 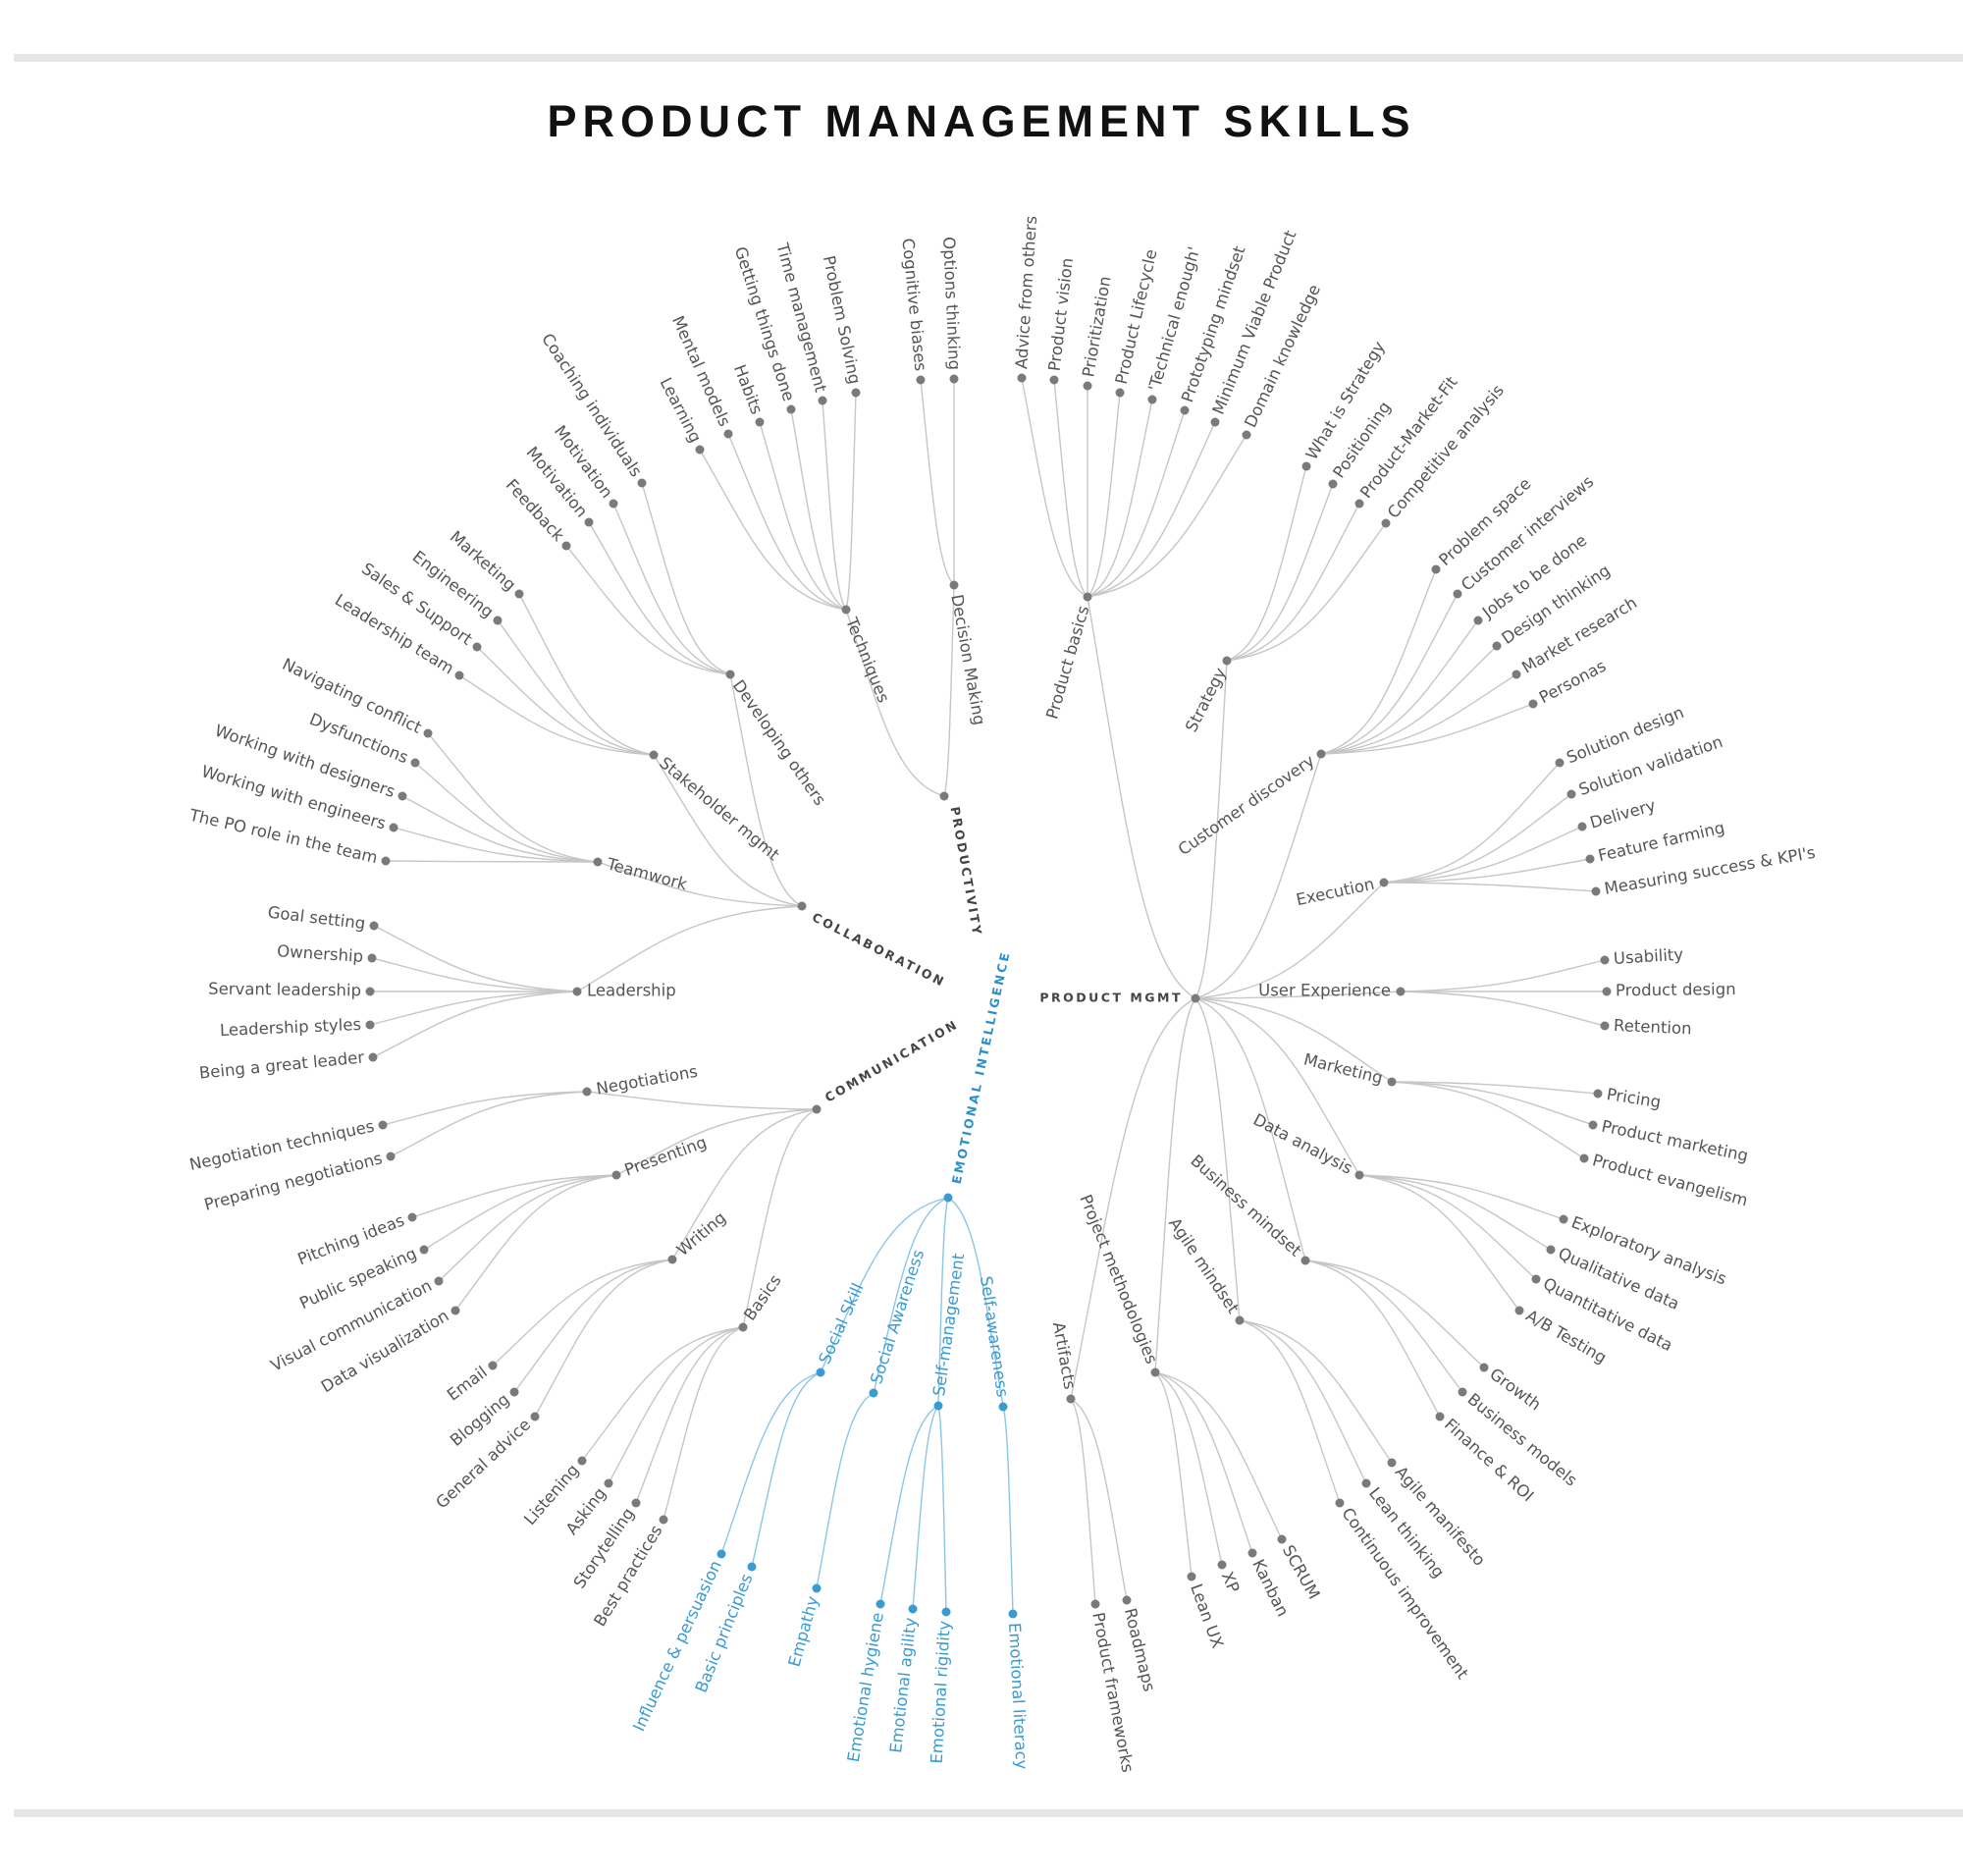 What do you see at coordinates (1584, 1158) in the screenshot?
I see `leaf-node-product-evangelism` at bounding box center [1584, 1158].